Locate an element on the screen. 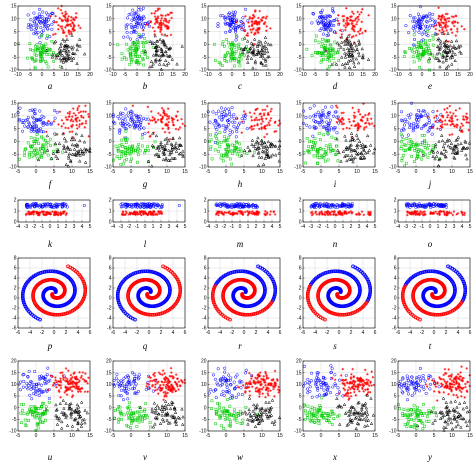 This screenshot has width=474, height=463. y-tick-label: 2 is located at coordinates (395, 201).